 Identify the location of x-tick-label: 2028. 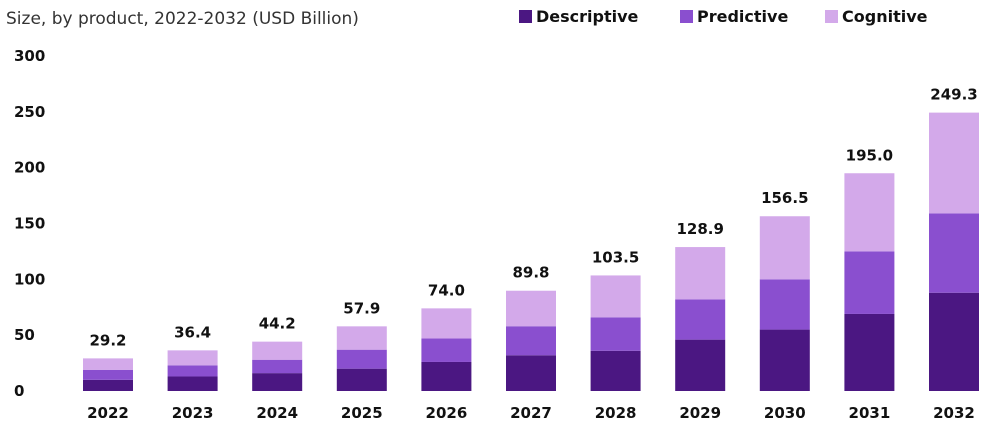
(616, 413).